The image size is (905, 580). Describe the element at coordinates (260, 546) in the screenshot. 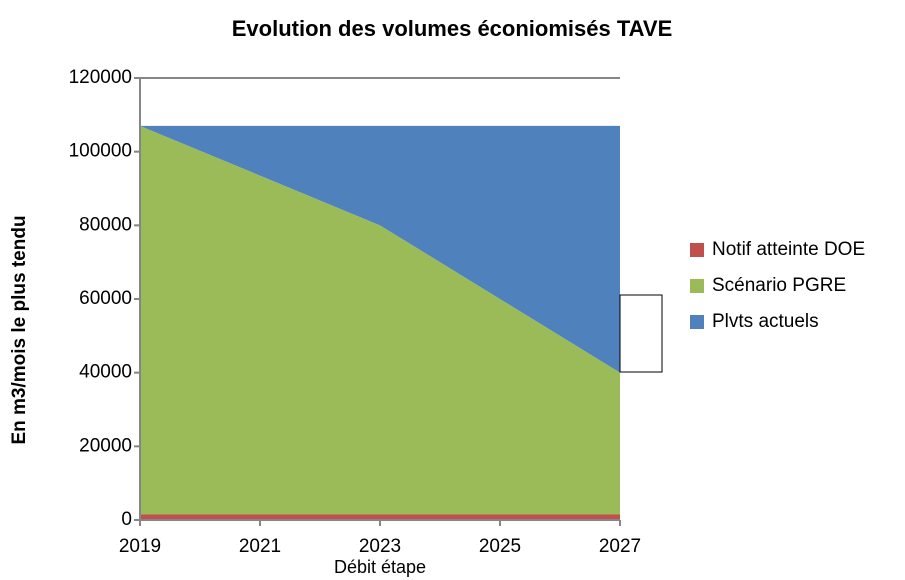

I see `x-tick-label: 2021` at that location.